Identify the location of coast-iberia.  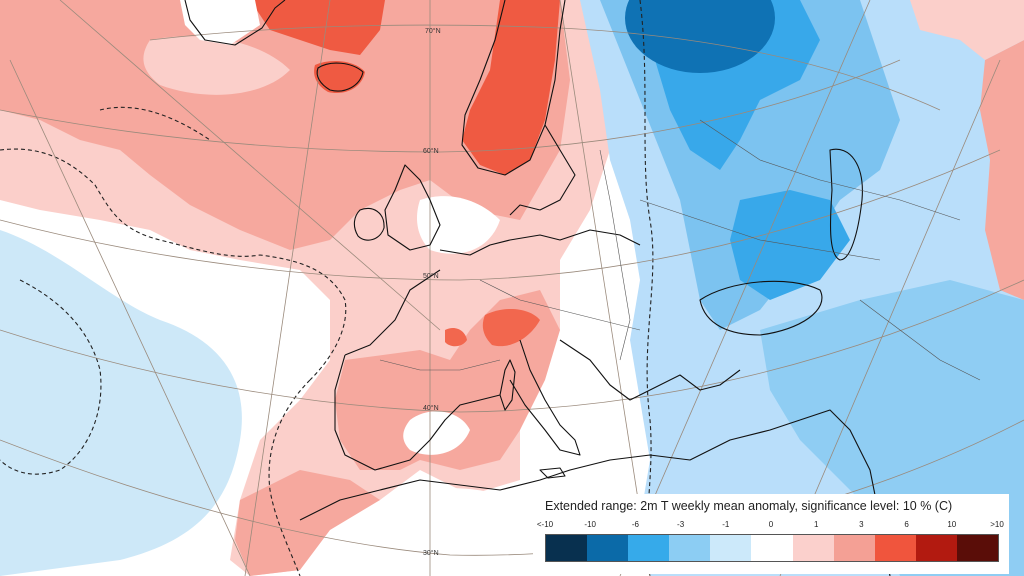
(417, 412).